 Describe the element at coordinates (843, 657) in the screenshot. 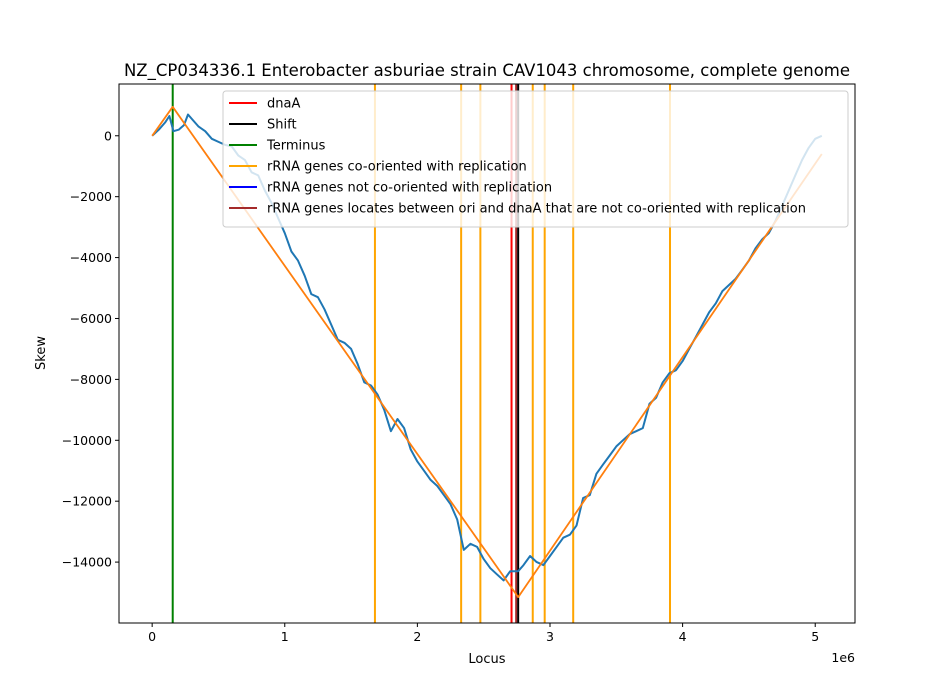

I see `x-axis-offset-text: 1e6` at that location.